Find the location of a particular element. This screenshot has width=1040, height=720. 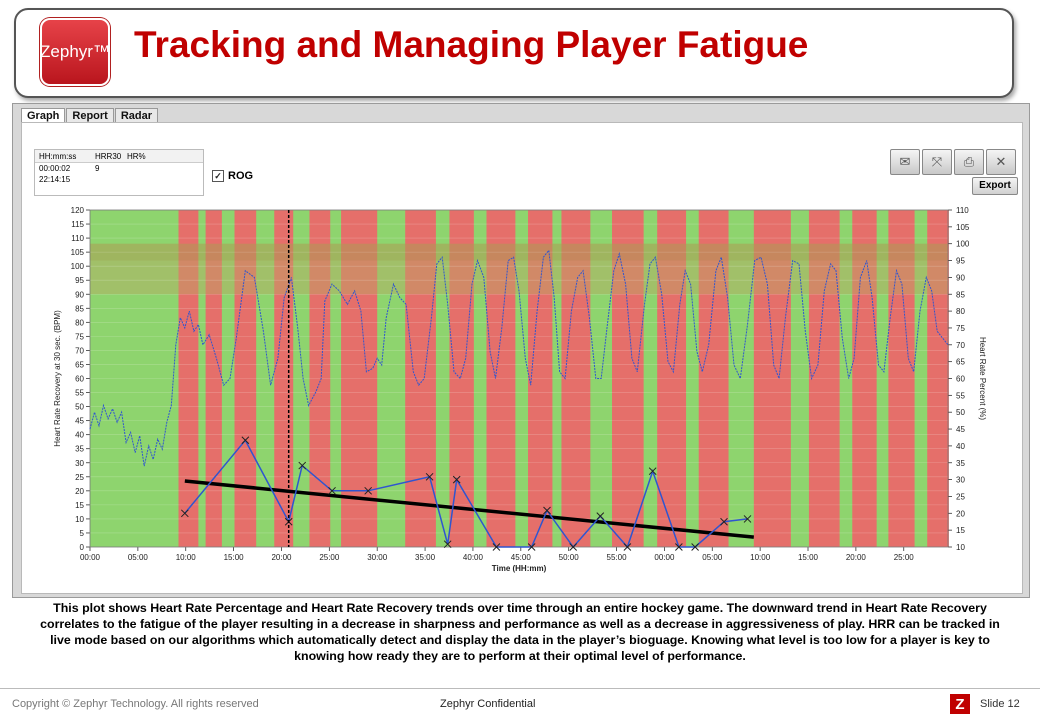

y-left-tick-label: 60 is located at coordinates (79, 379).